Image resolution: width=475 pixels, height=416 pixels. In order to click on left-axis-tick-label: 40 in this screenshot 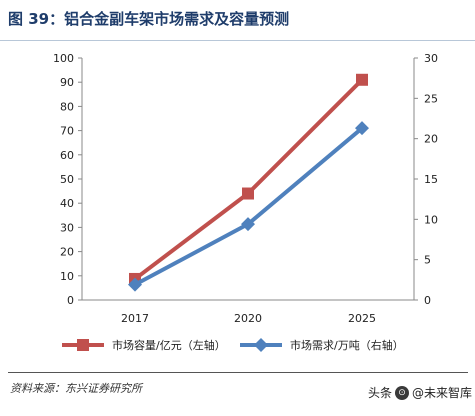, I will do `click(67, 203)`.